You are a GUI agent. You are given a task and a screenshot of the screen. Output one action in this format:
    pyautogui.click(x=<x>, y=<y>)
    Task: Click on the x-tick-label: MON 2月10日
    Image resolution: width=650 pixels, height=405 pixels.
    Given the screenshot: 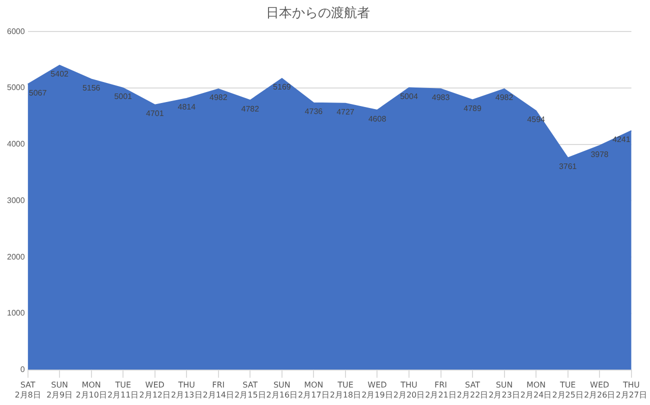 What is the action you would take?
    pyautogui.click(x=91, y=390)
    